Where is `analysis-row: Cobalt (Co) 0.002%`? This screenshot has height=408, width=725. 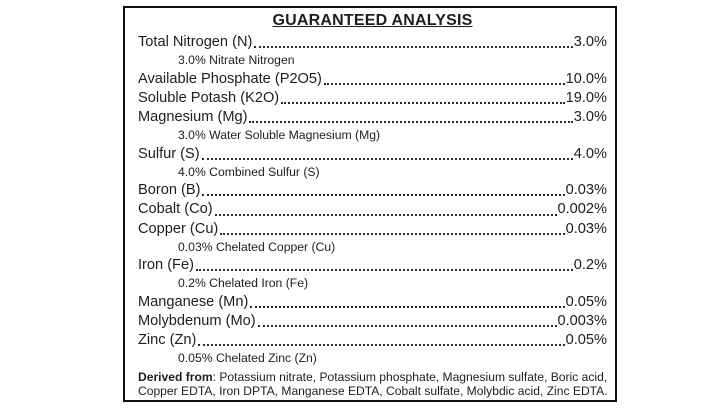
analysis-row: Cobalt (Co) 0.002% is located at coordinates (372, 209).